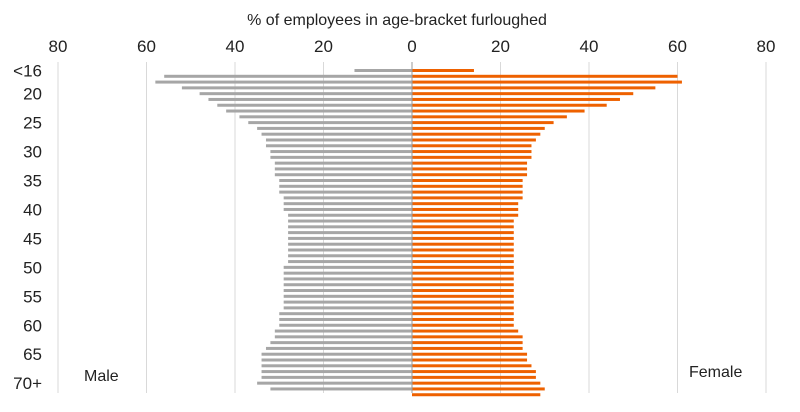 Image resolution: width=800 pixels, height=412 pixels. Describe the element at coordinates (32, 267) in the screenshot. I see `y-tick-label: 50` at that location.